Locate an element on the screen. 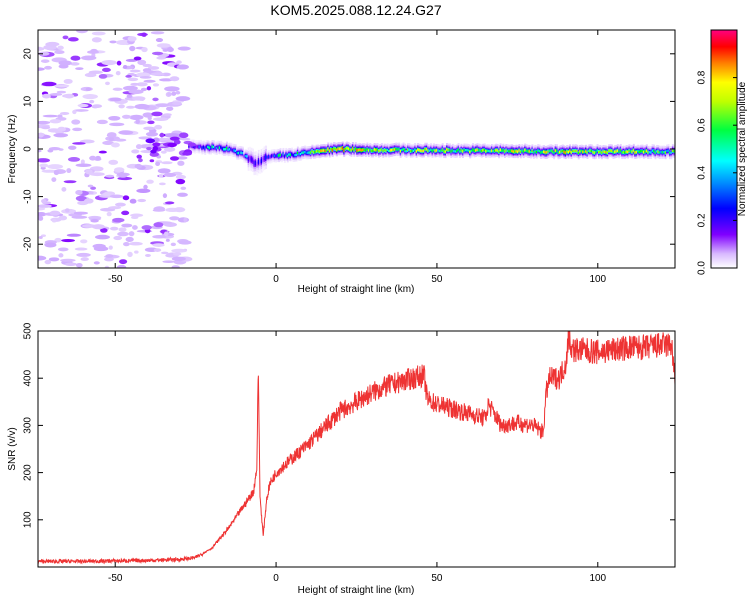  y-tick-label: 200 is located at coordinates (28, 472).